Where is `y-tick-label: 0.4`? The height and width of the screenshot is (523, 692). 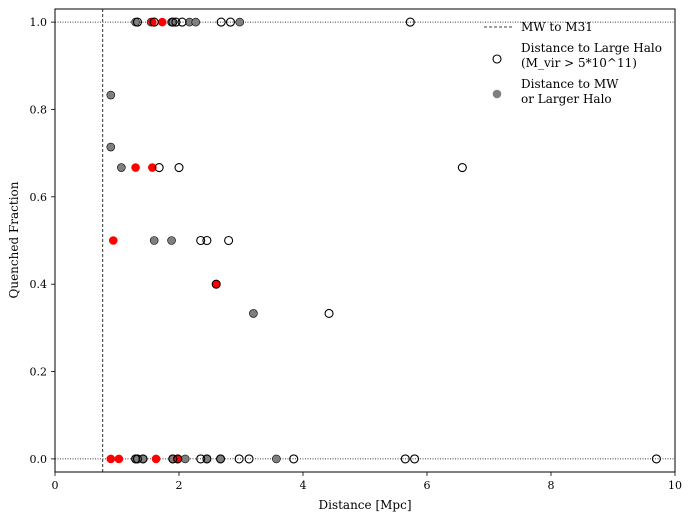
y-tick-label: 0.4 is located at coordinates (39, 284).